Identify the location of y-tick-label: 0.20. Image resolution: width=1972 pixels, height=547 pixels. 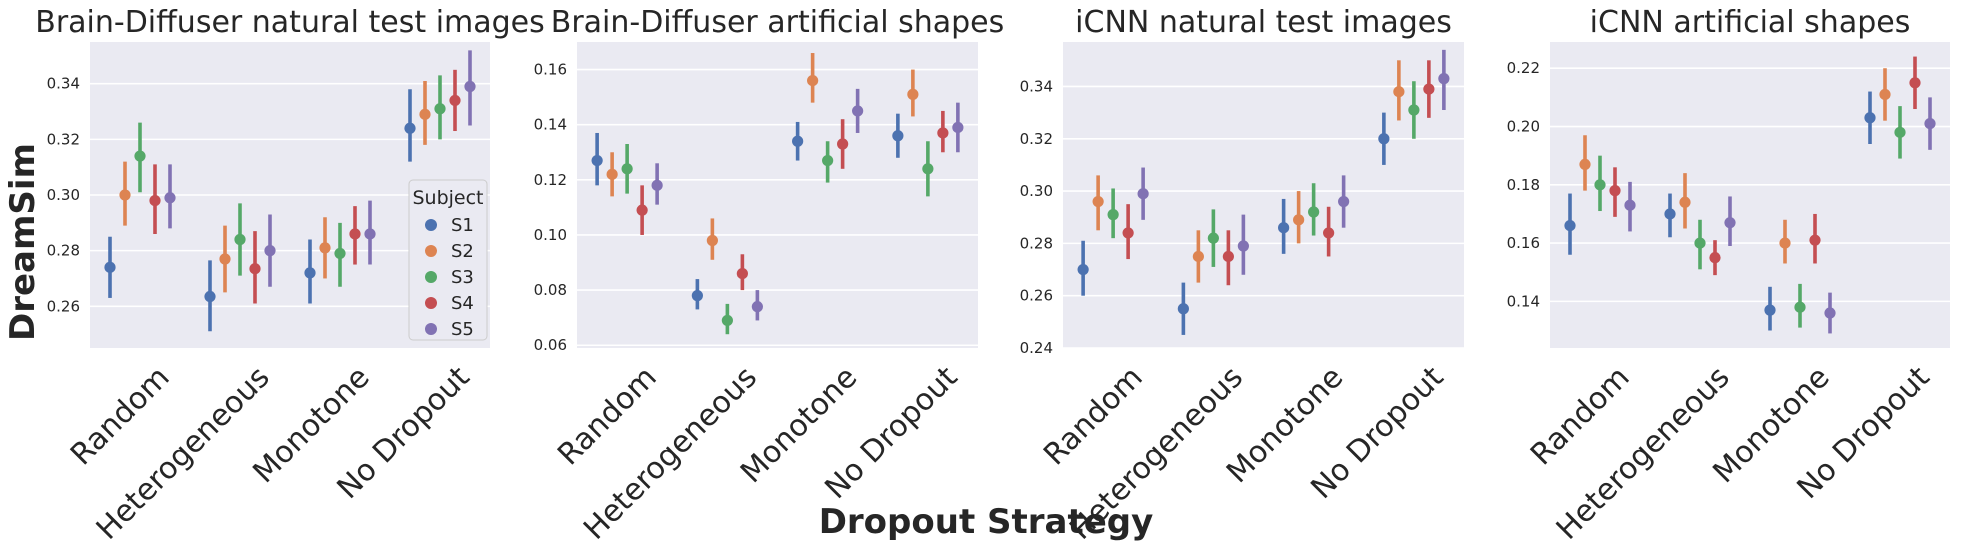
(1523, 127).